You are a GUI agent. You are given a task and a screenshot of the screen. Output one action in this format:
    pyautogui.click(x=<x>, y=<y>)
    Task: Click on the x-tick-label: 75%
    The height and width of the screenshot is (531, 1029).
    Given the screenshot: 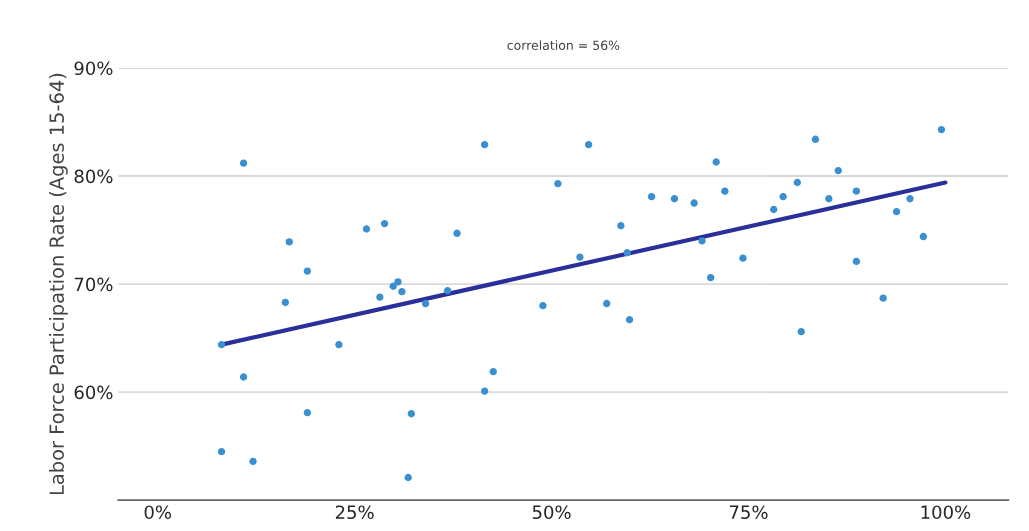 What is the action you would take?
    pyautogui.click(x=748, y=512)
    